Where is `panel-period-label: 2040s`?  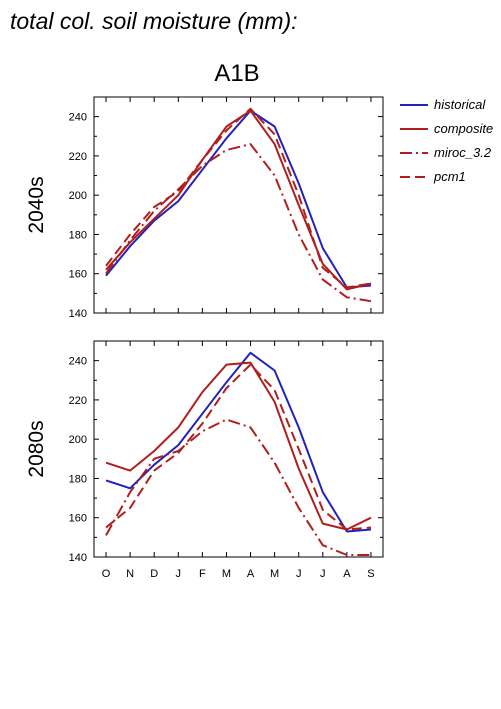 panel-period-label: 2040s is located at coordinates (36, 204).